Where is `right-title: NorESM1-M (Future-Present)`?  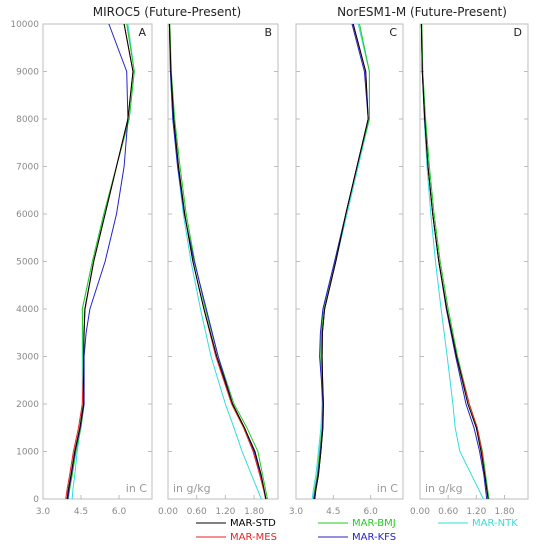 right-title: NorESM1-M (Future-Present) is located at coordinates (422, 12).